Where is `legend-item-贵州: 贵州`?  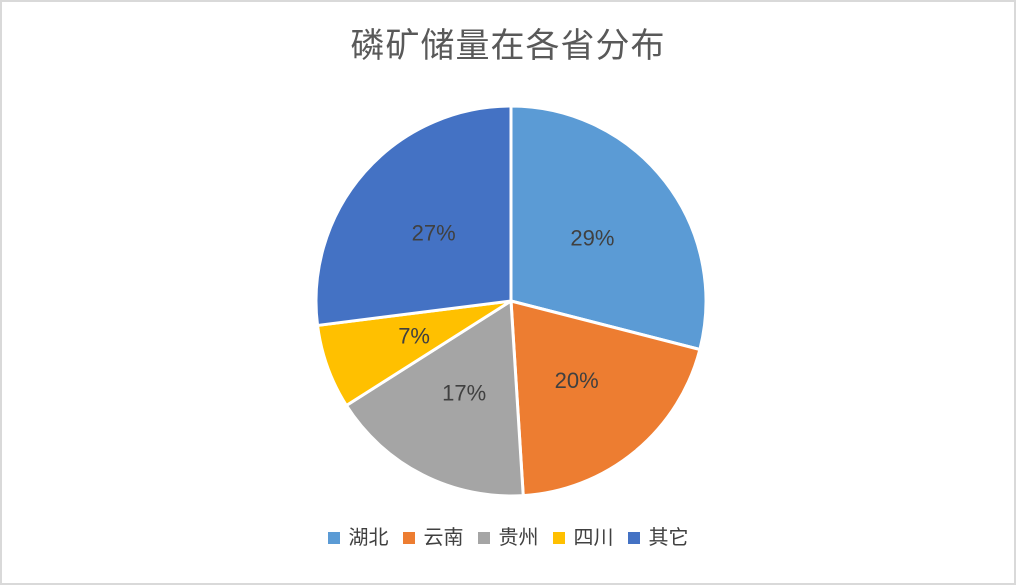
legend-item-贵州: 贵州 is located at coordinates (508, 538).